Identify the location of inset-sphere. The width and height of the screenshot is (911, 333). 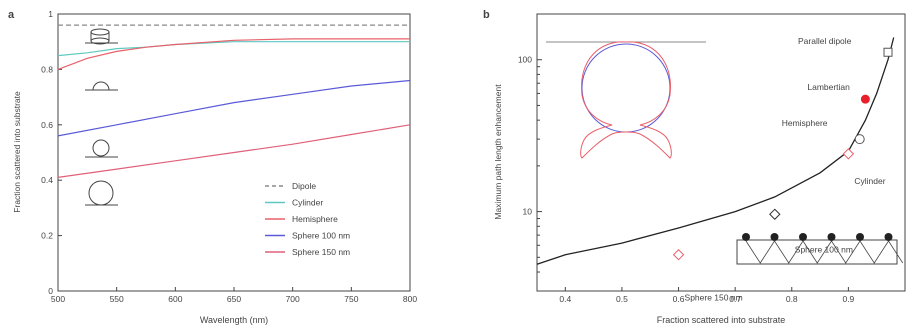
(626, 88).